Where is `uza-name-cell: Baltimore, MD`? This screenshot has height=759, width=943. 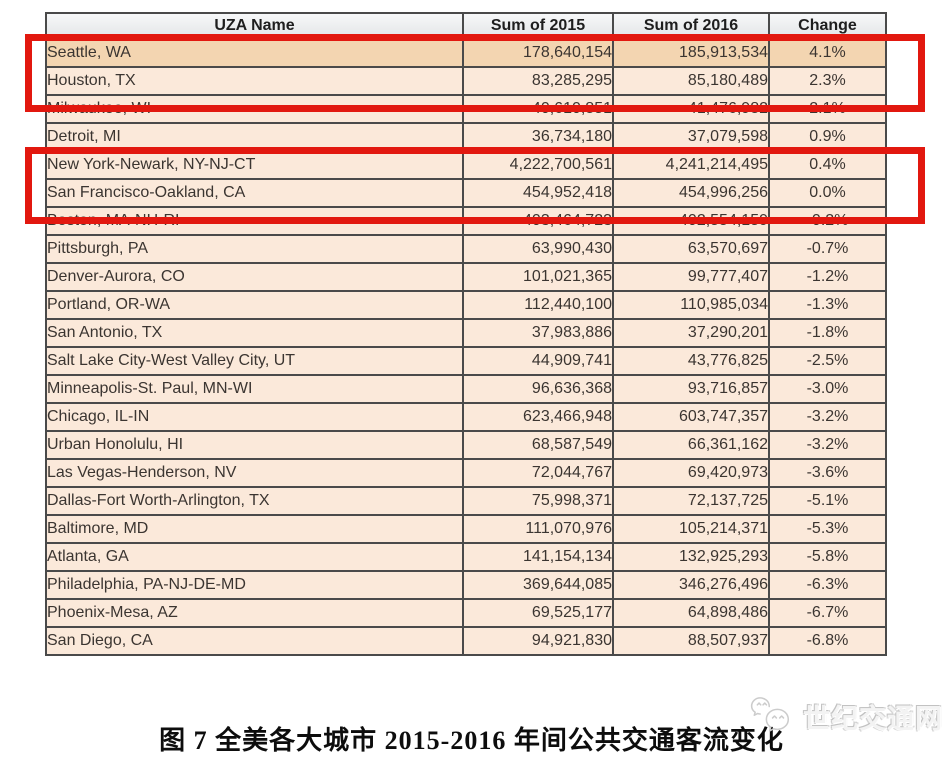 uza-name-cell: Baltimore, MD is located at coordinates (254, 529).